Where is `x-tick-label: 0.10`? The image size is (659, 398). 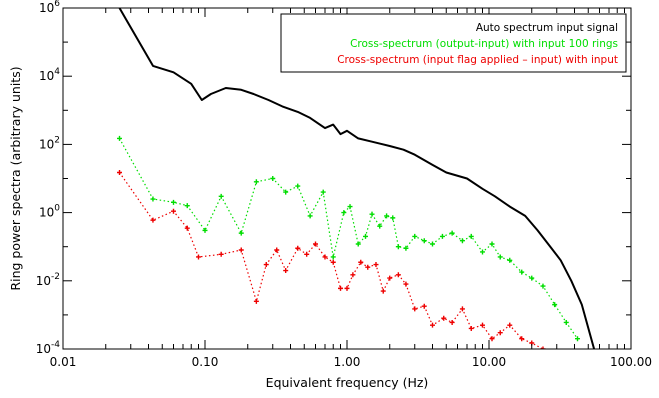
x-tick-label: 0.10 is located at coordinates (205, 362).